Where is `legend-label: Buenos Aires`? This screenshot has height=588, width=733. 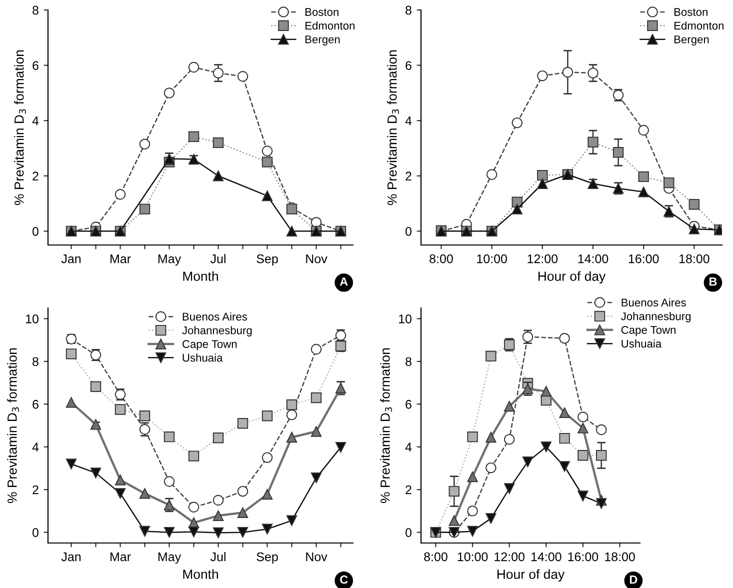 legend-label: Buenos Aires is located at coordinates (215, 316).